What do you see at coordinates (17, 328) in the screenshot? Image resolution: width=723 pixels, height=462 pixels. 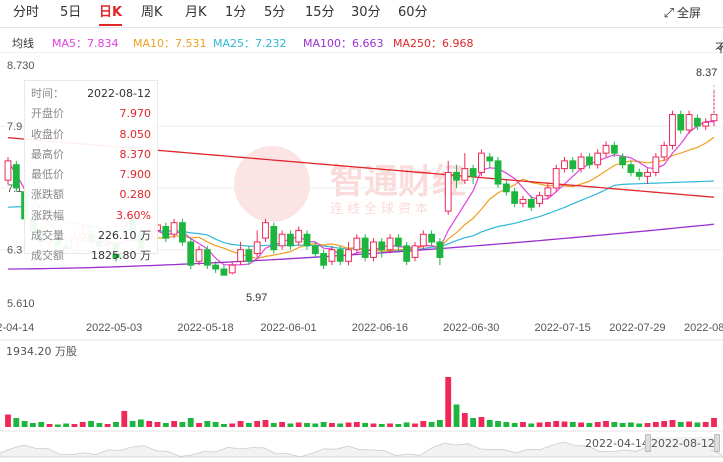 I see `x-axis-tick-label: 2022-04-14` at bounding box center [17, 328].